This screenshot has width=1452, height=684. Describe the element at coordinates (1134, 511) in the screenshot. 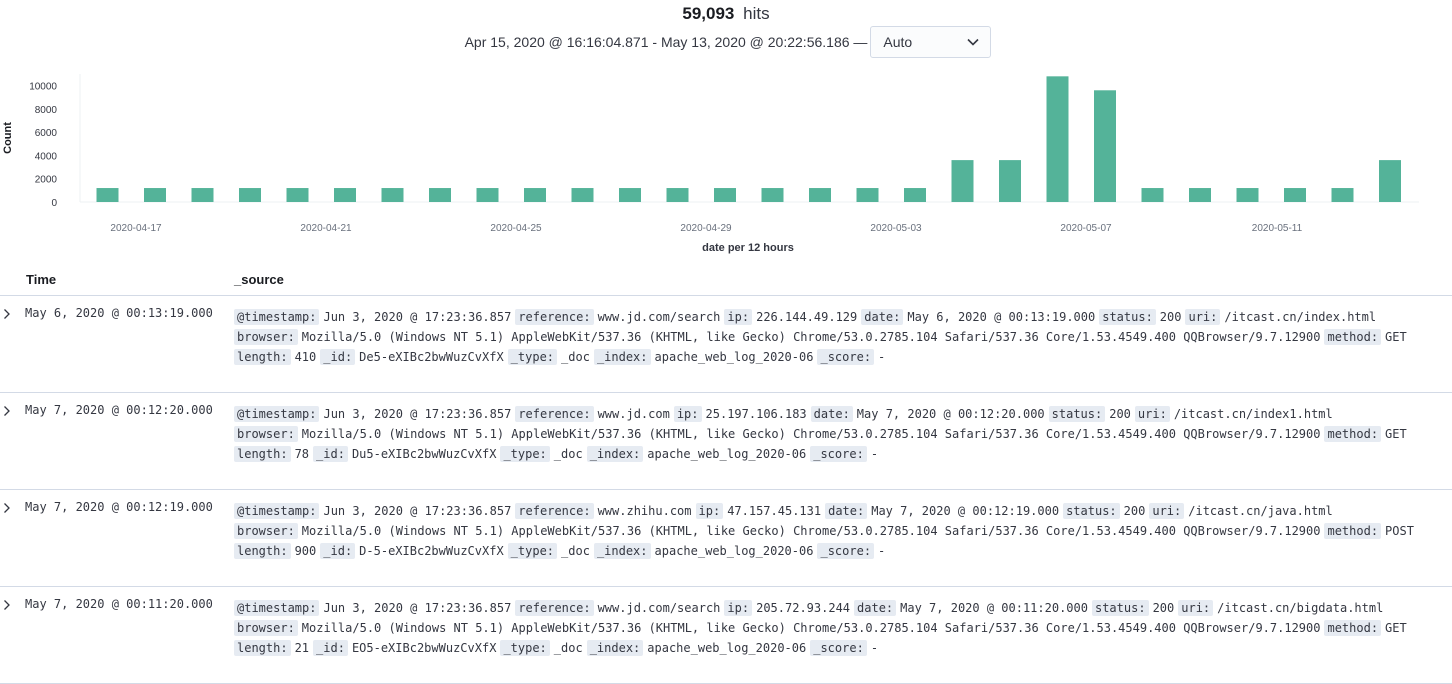

I see `field-value: 200` at that location.